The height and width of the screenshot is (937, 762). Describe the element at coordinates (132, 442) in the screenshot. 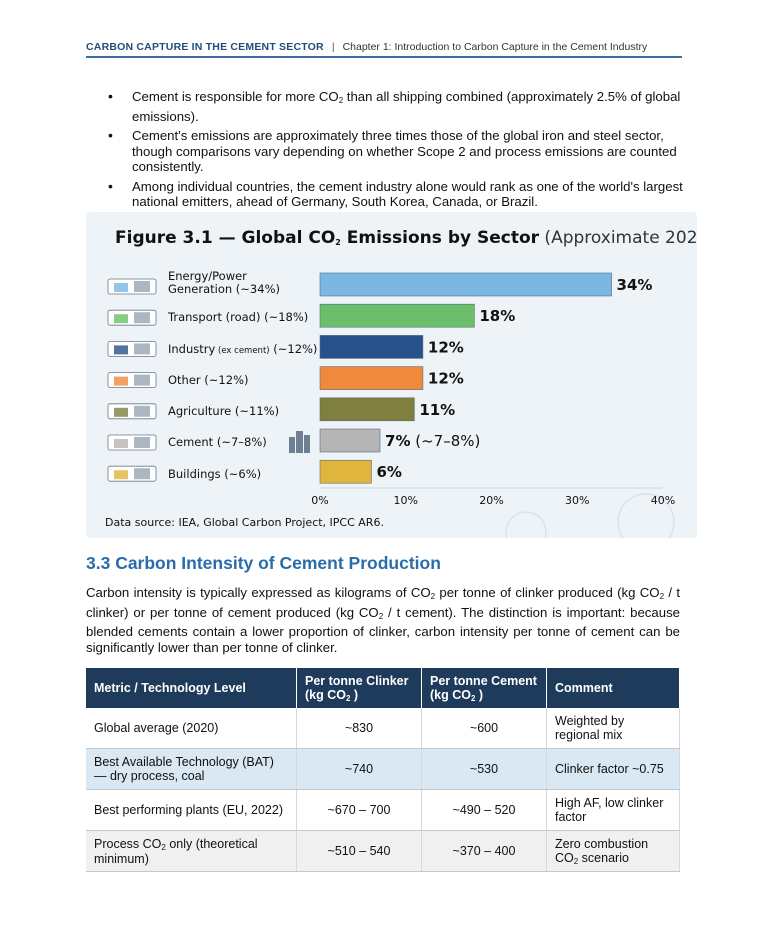

I see `cement-mixer-icon` at that location.